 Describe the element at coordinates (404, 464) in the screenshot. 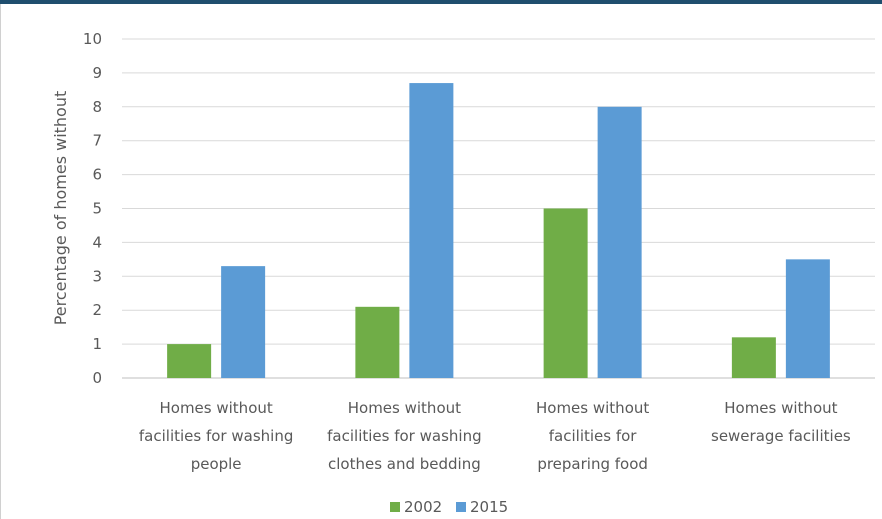

I see `x-category-label-line: clothes and bedding` at that location.